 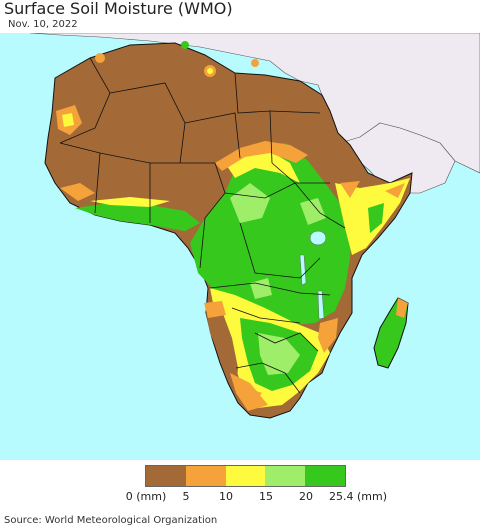 What do you see at coordinates (397, 158) in the screenshot?
I see `arabia-land` at bounding box center [397, 158].